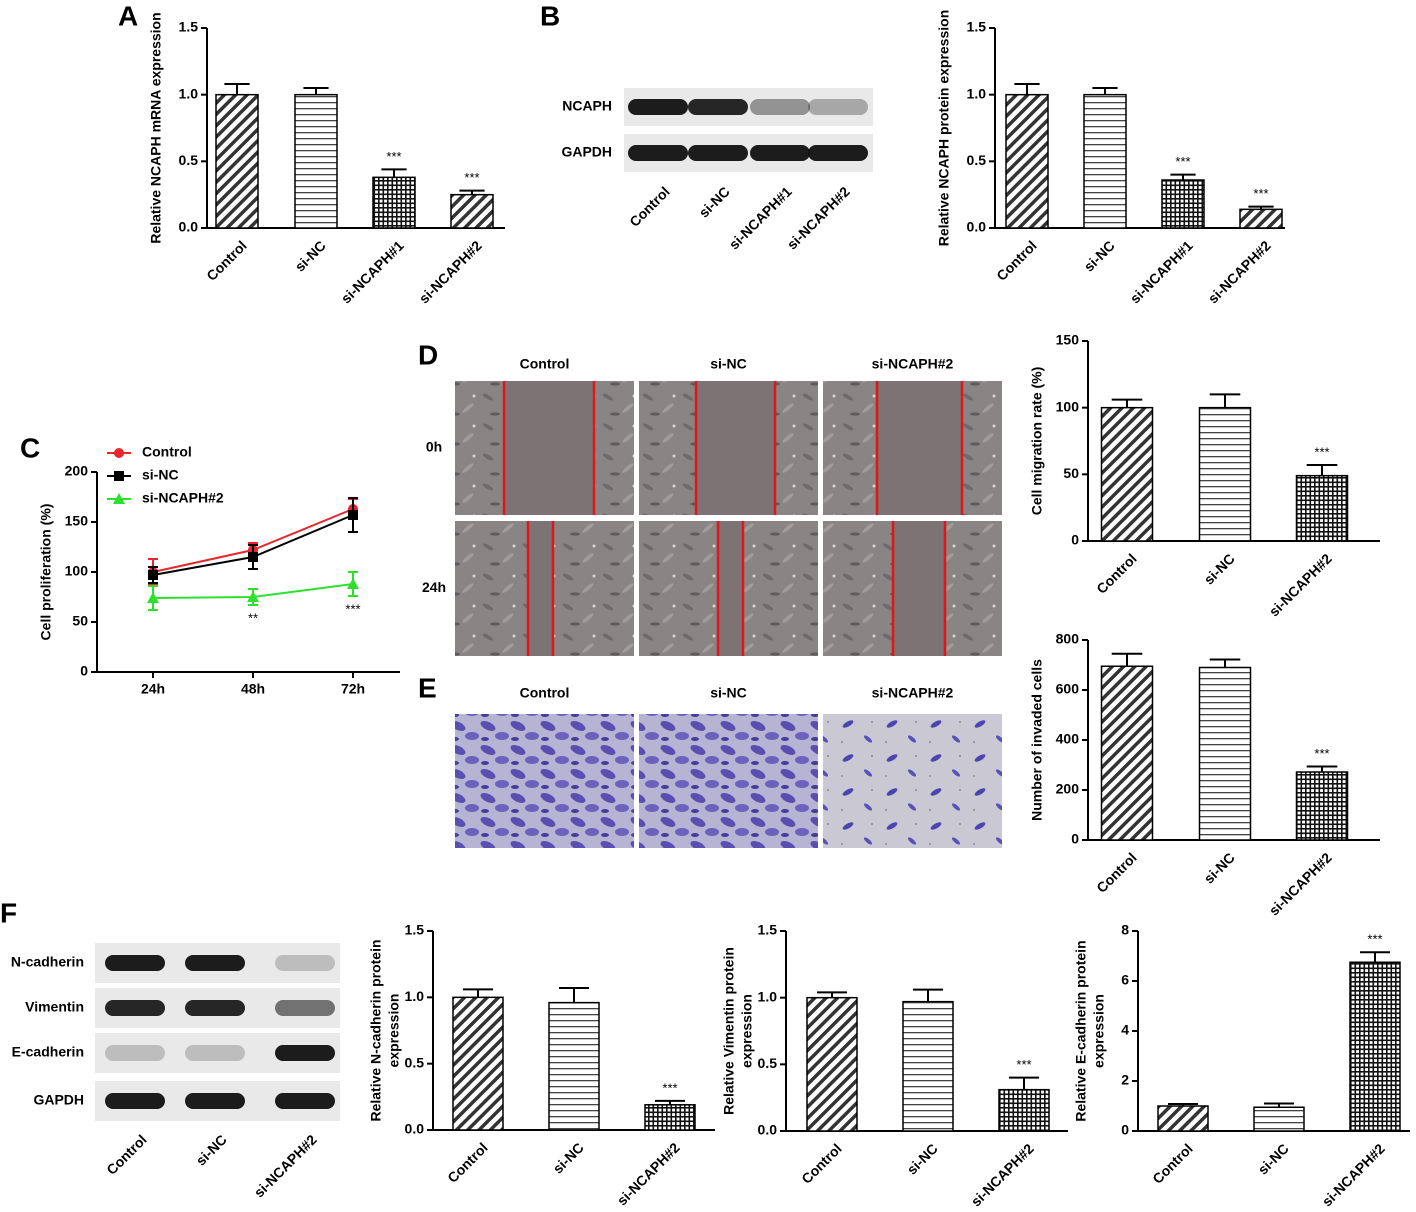 Image resolution: width=1416 pixels, height=1212 pixels. Describe the element at coordinates (549, 448) in the screenshot. I see `wound-gap` at that location.